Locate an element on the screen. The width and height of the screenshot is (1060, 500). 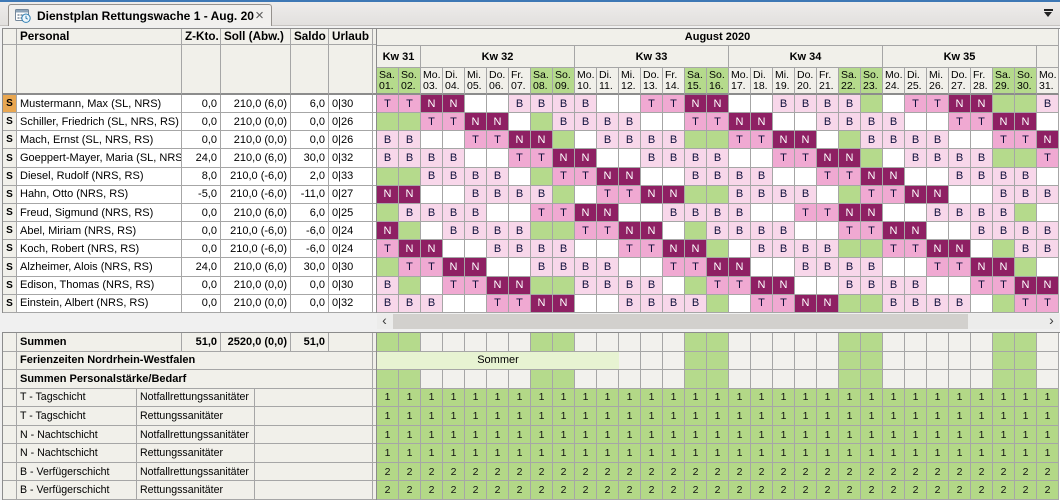
tab-list-button is located at coordinates (1048, 13).